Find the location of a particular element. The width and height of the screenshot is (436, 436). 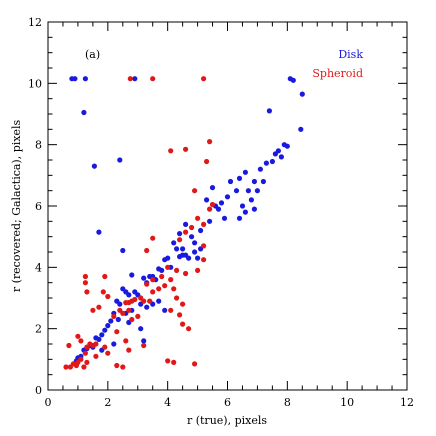

x-tick-label: 4 is located at coordinates (167, 402).